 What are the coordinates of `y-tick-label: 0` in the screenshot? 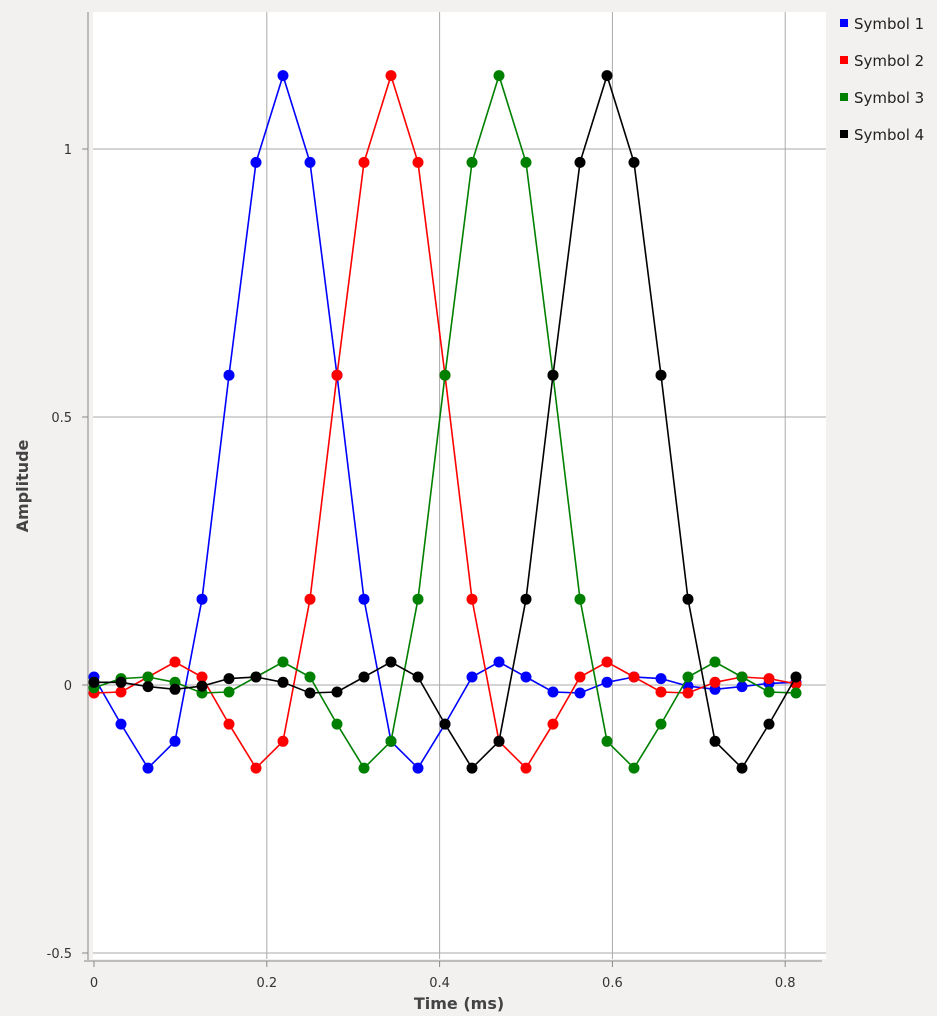 It's located at (68, 686).